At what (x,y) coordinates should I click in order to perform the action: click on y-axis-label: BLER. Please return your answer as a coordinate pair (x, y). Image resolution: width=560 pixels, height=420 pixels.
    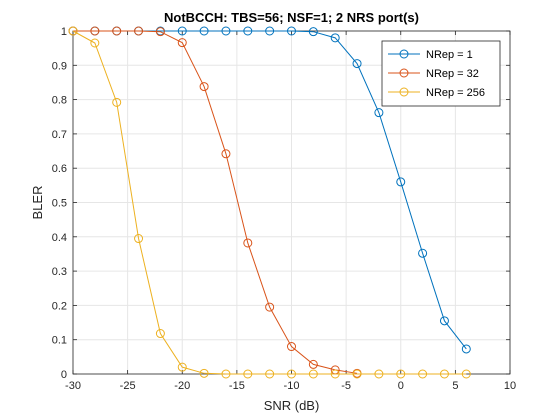
    Looking at the image, I should click on (37, 203).